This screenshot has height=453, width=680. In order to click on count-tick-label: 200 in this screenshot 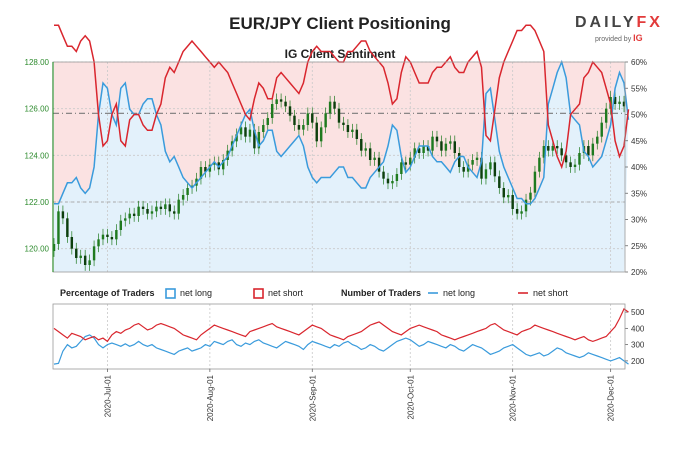, I will do `click(638, 361)`.